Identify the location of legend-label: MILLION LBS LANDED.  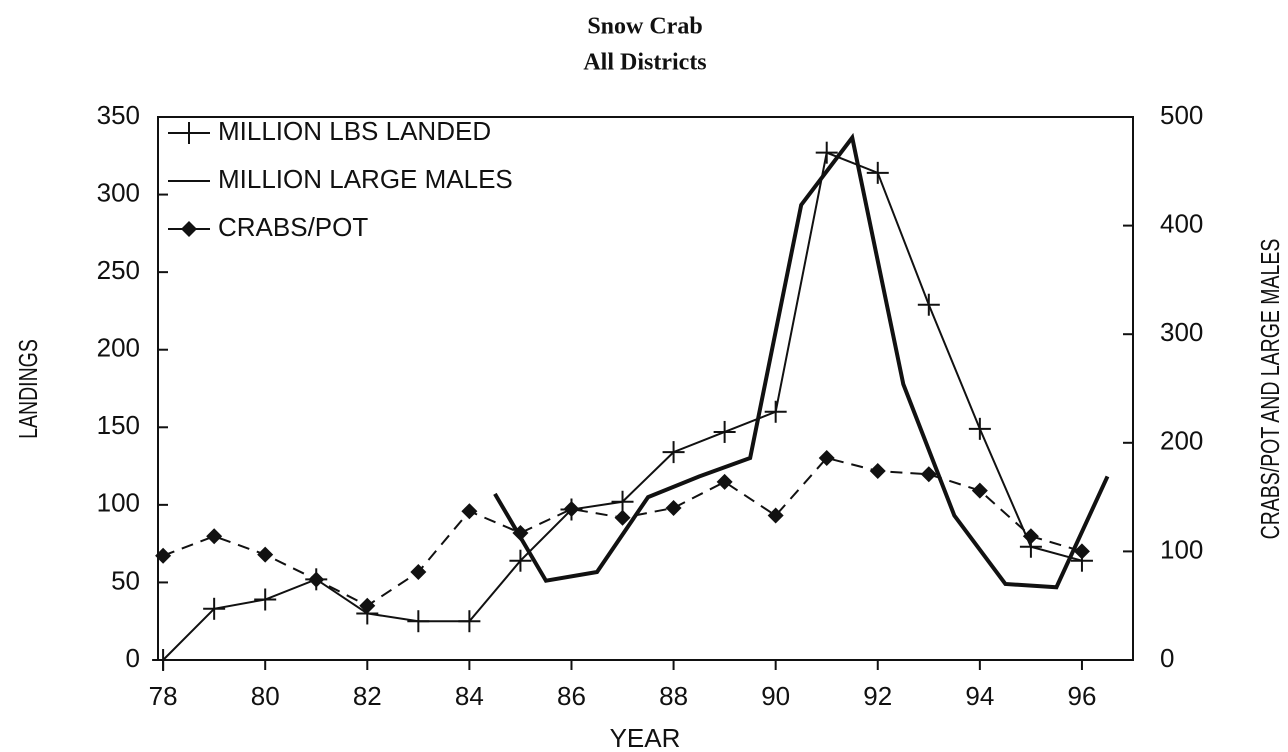
(354, 131).